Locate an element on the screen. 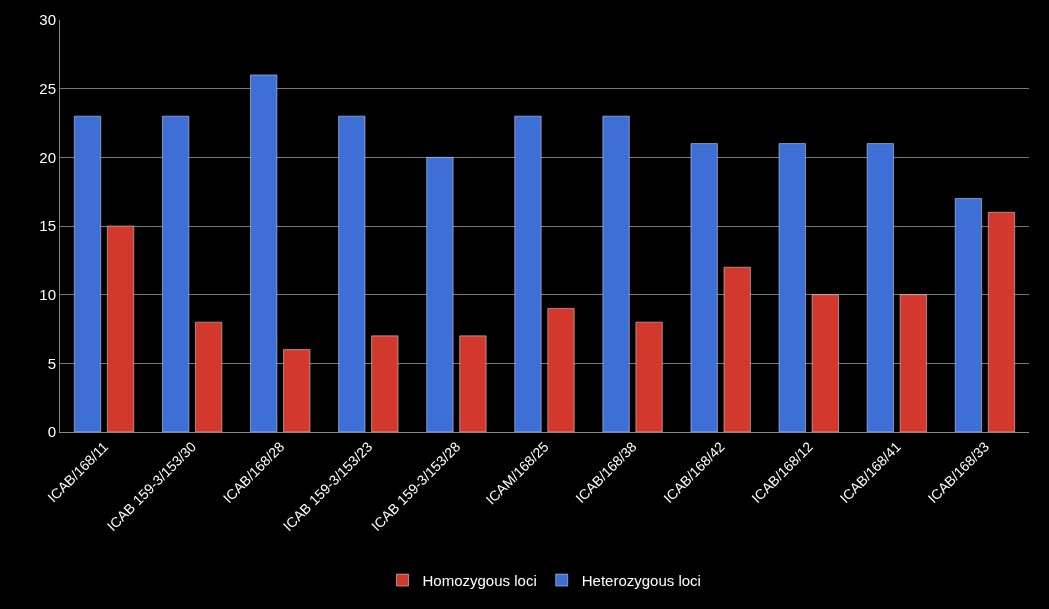 This screenshot has height=609, width=1049. y-tick-label: 5 is located at coordinates (51, 363).